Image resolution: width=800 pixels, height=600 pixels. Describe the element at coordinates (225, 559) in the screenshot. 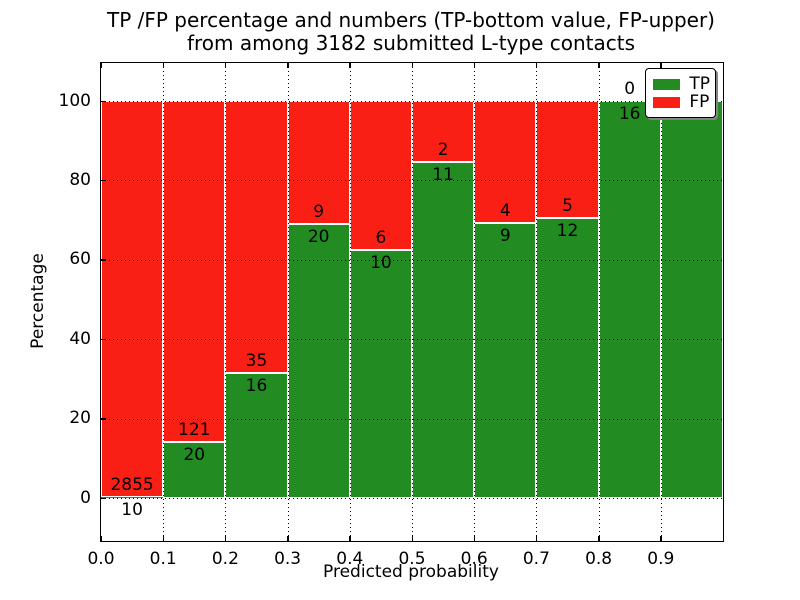

I see `x-tick-label: 0.2` at that location.